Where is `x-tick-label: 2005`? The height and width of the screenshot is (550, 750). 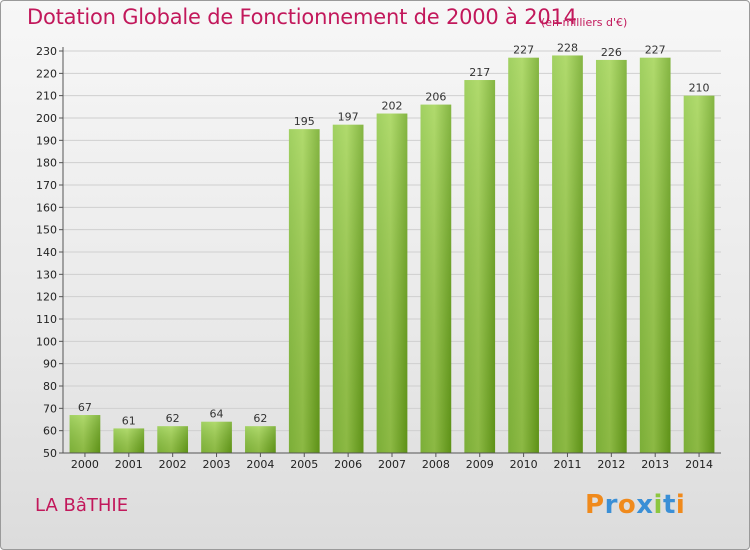 x-tick-label: 2005 is located at coordinates (304, 464).